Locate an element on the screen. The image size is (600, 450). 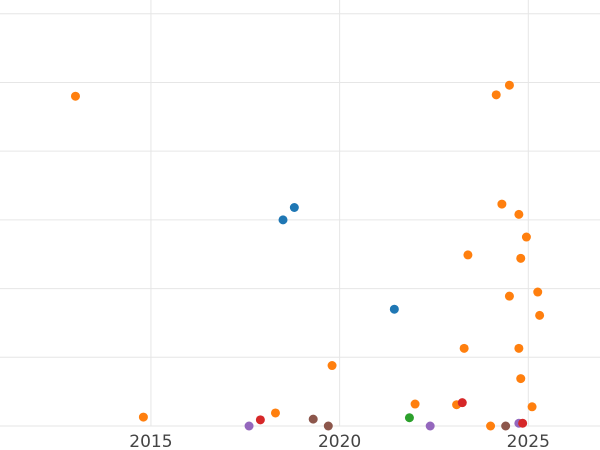
x-tick-label-1: 2020 is located at coordinates (339, 441).